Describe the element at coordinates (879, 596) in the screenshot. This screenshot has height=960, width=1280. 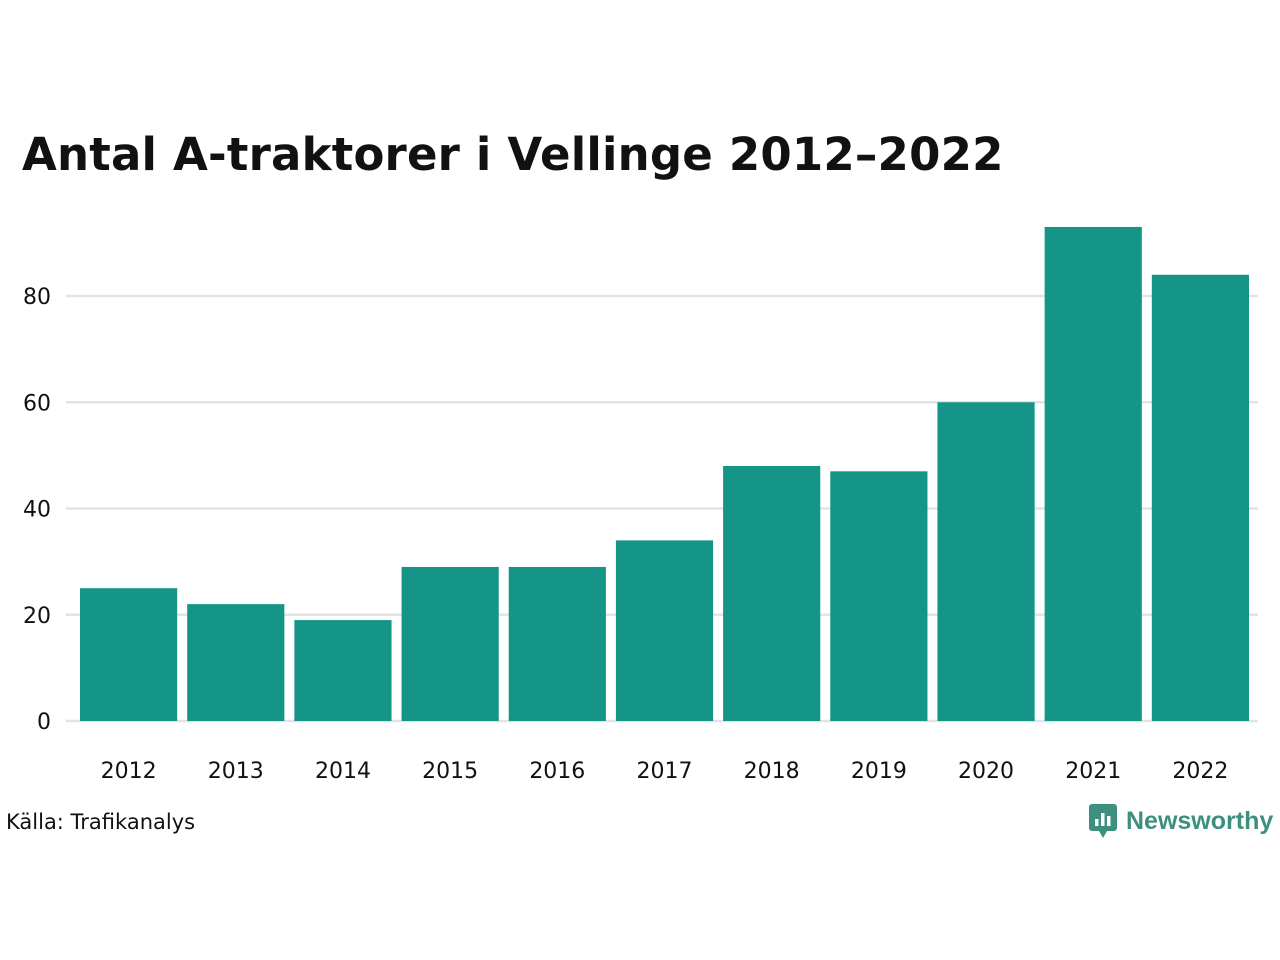
I see `bar-2019` at that location.